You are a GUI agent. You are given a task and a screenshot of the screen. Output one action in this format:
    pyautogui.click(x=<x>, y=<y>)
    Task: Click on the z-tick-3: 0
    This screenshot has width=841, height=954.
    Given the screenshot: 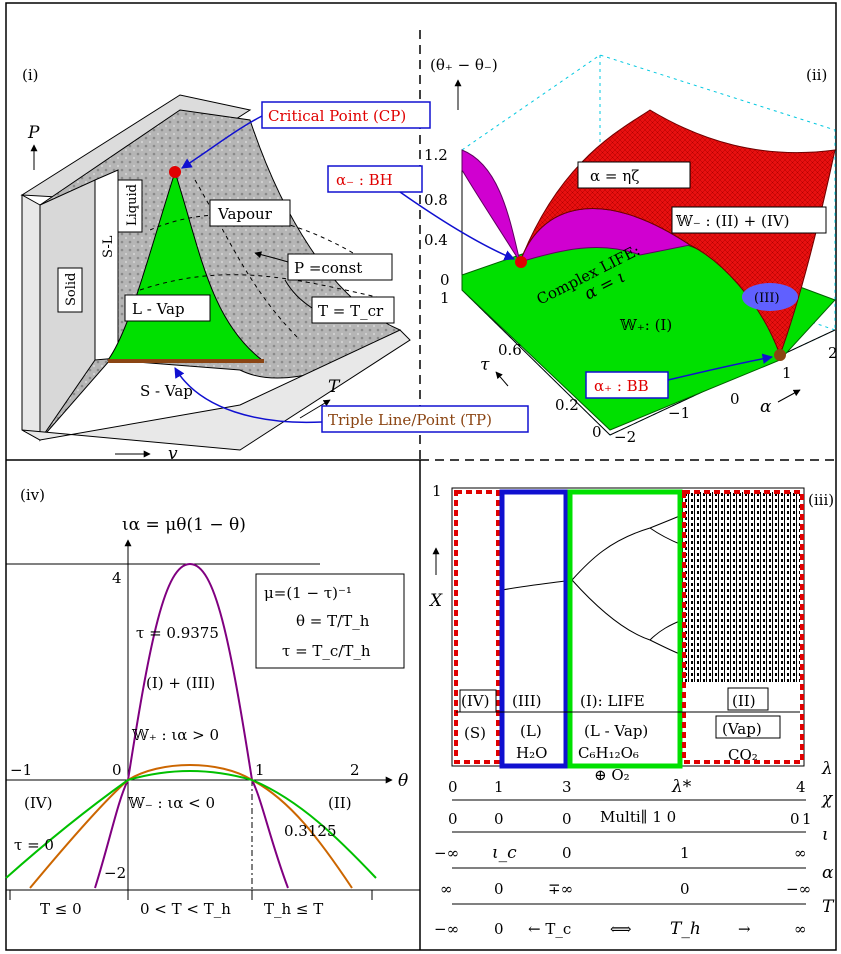 What is the action you would take?
    pyautogui.click(x=445, y=280)
    